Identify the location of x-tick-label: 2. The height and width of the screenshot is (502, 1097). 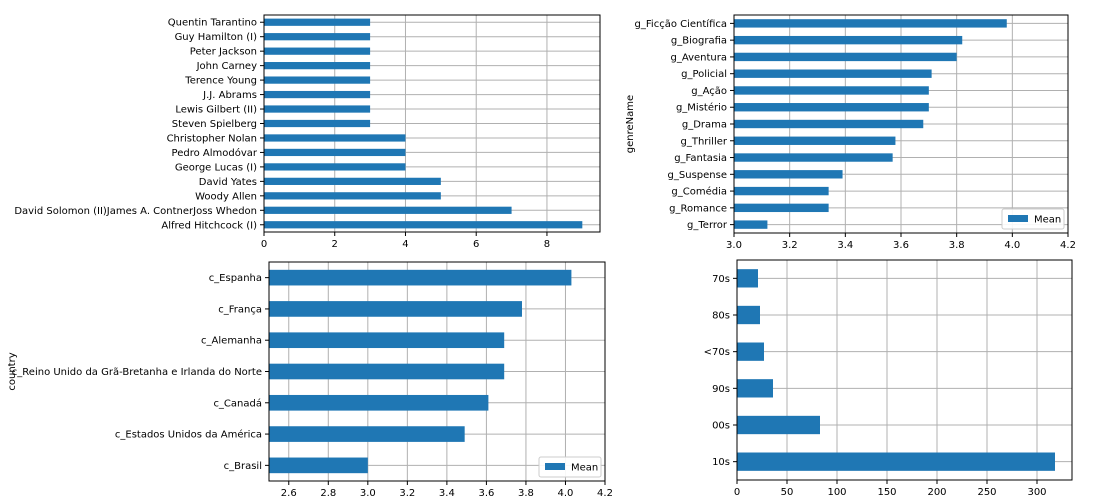
(335, 244).